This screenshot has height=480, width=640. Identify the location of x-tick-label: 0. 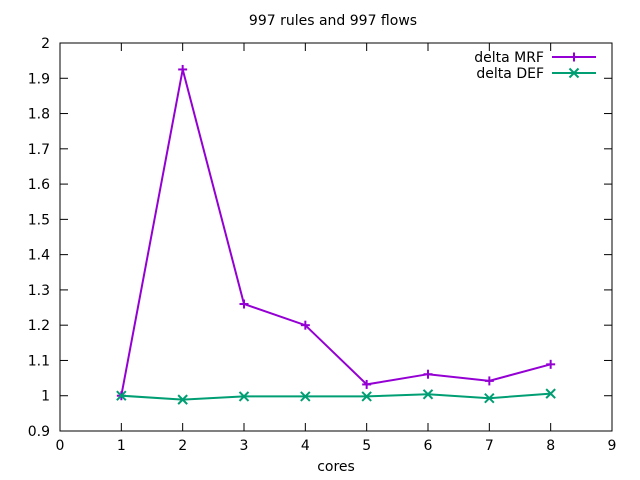
(60, 446).